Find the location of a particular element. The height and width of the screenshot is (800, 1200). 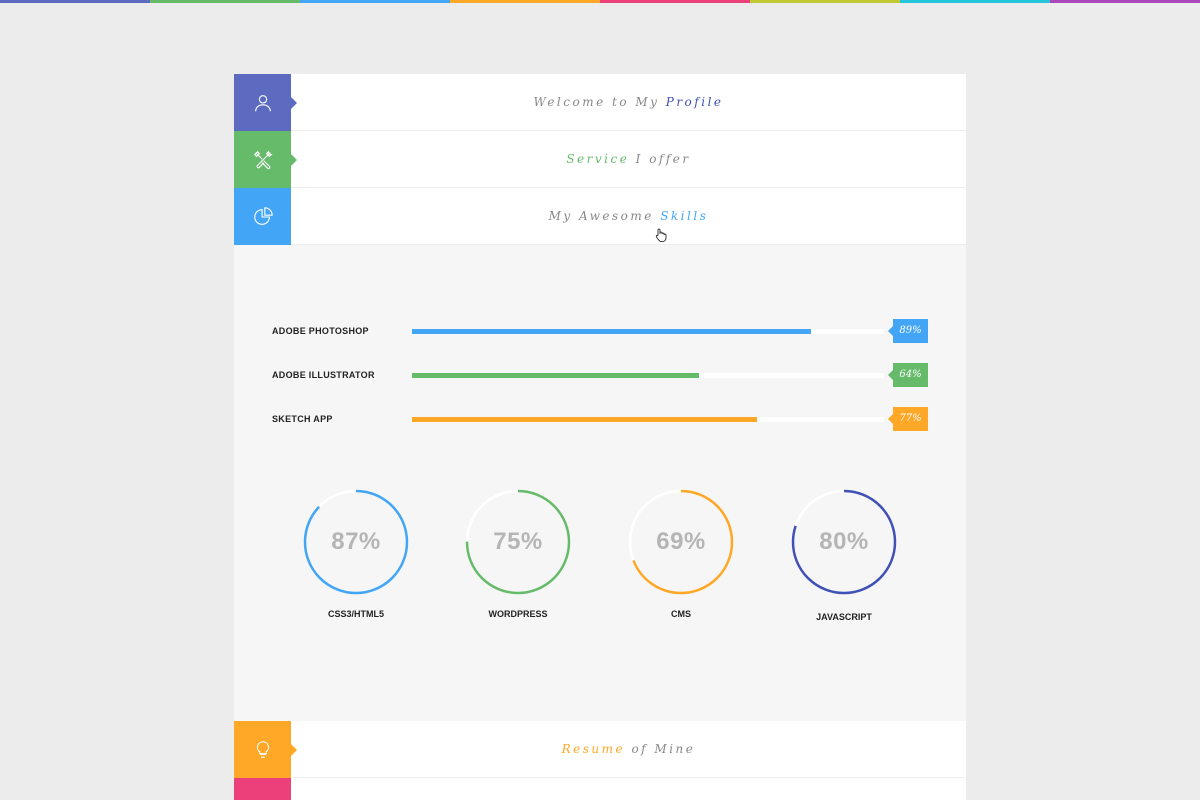

skill-ring-label: CSS3/HTML5 is located at coordinates (355, 614).